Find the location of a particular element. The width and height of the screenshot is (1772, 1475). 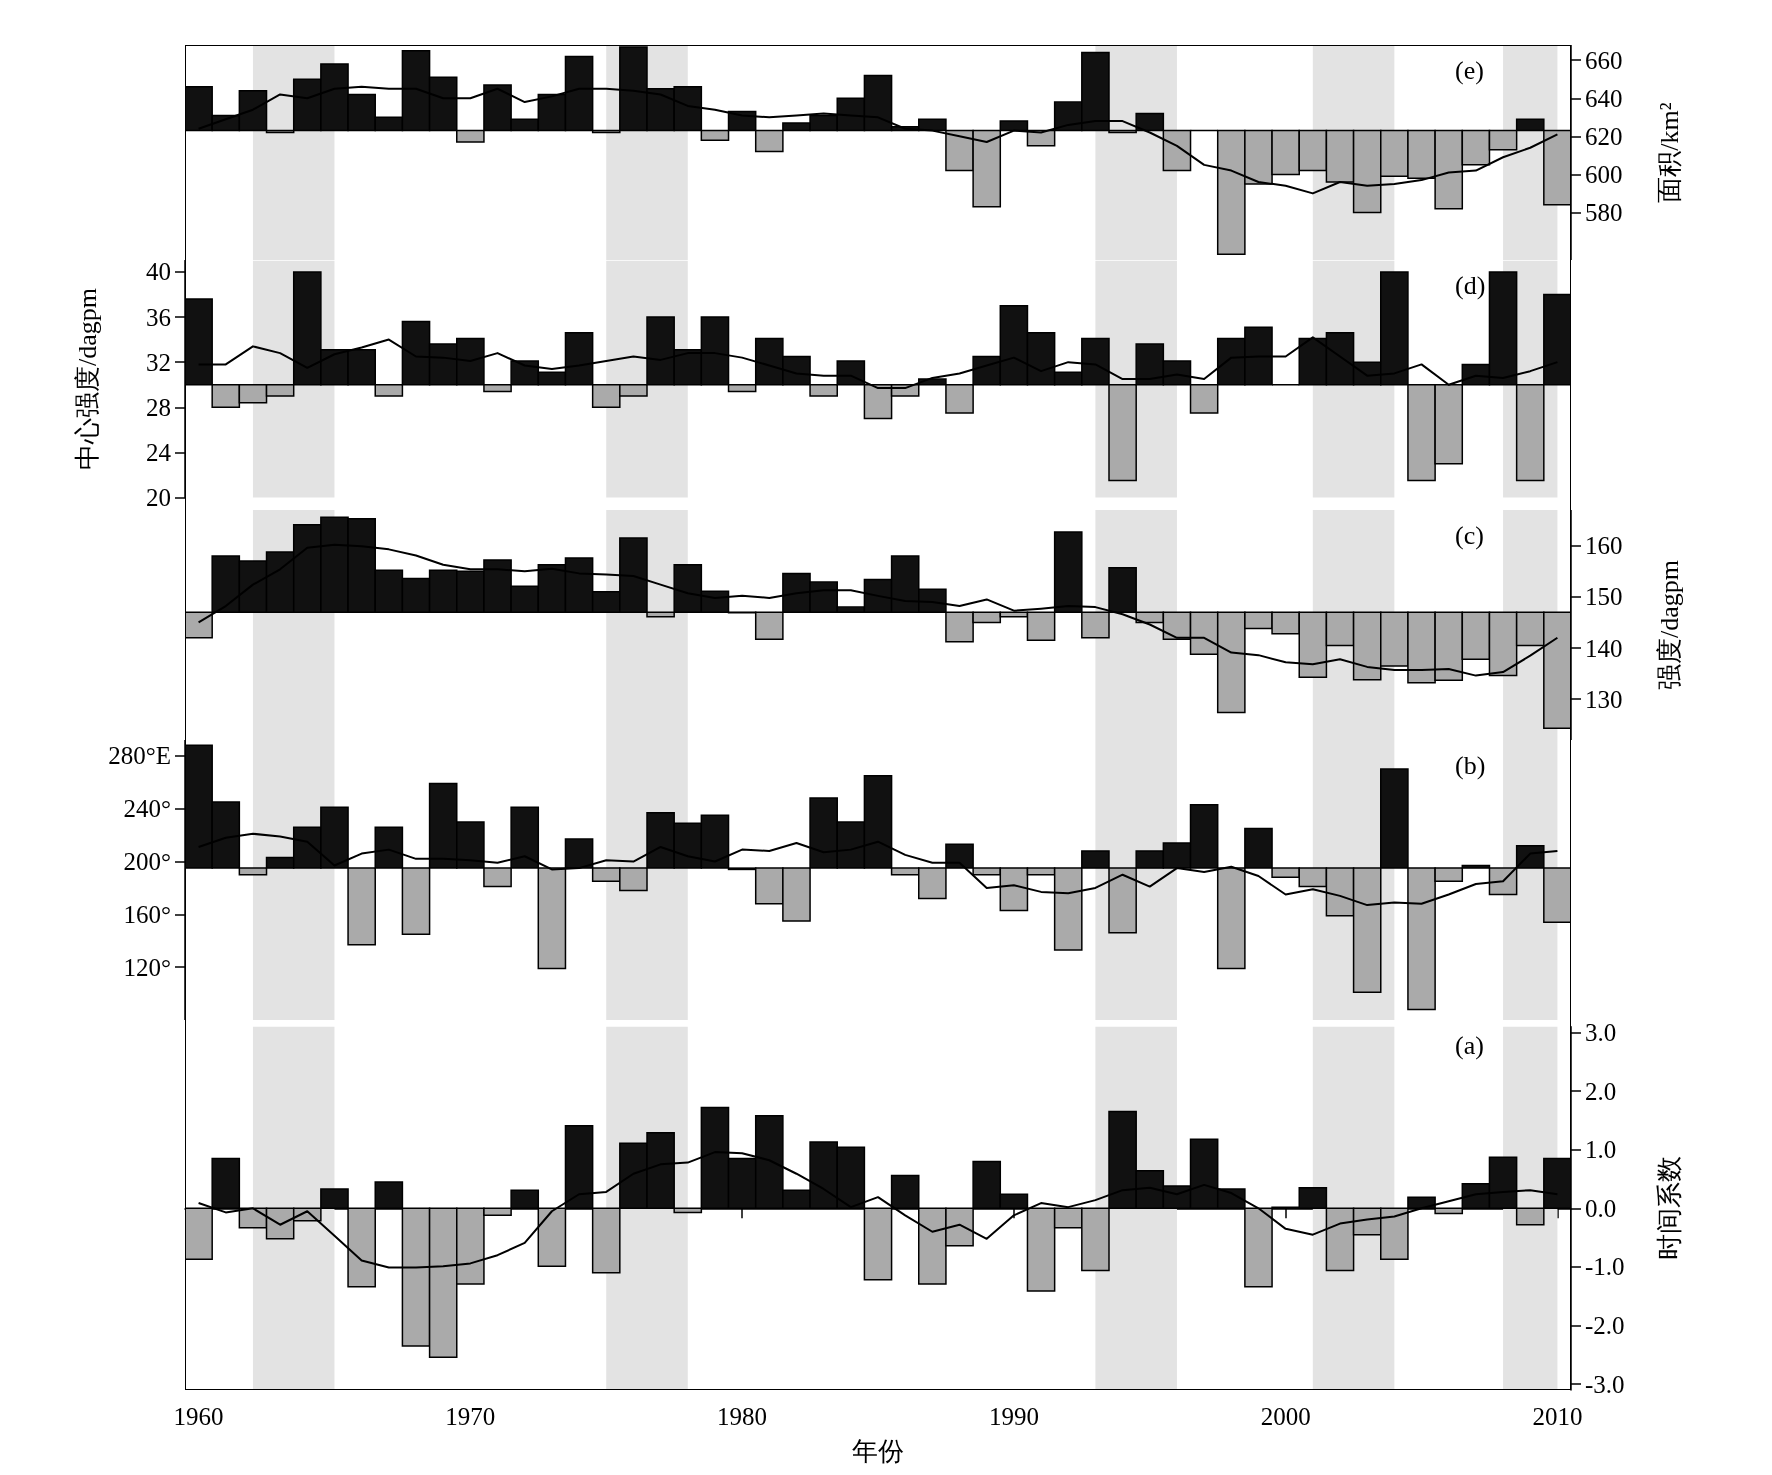

y-tick-label: 28 is located at coordinates (158, 407).